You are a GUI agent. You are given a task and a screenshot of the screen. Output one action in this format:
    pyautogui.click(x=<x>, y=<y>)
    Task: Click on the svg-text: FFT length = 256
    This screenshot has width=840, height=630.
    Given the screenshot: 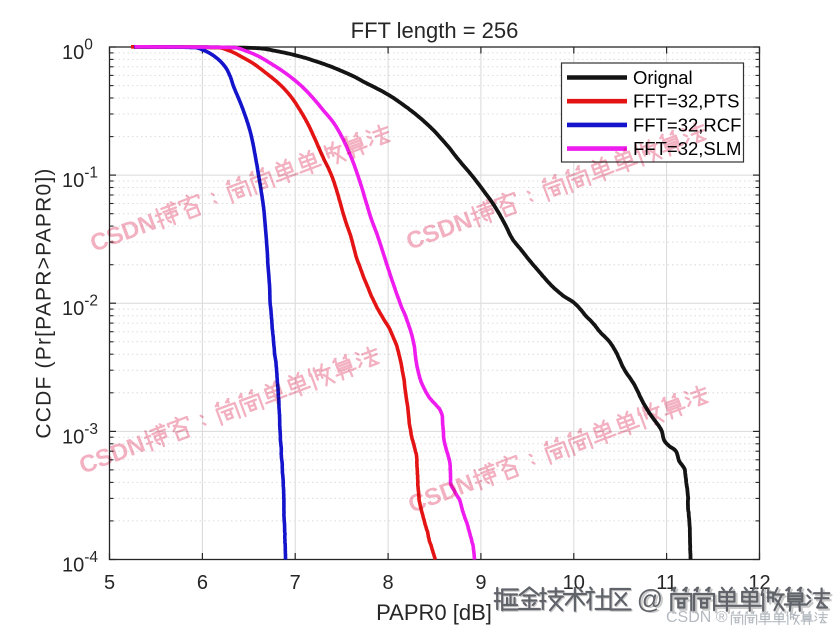 What is the action you would take?
    pyautogui.click(x=435, y=30)
    